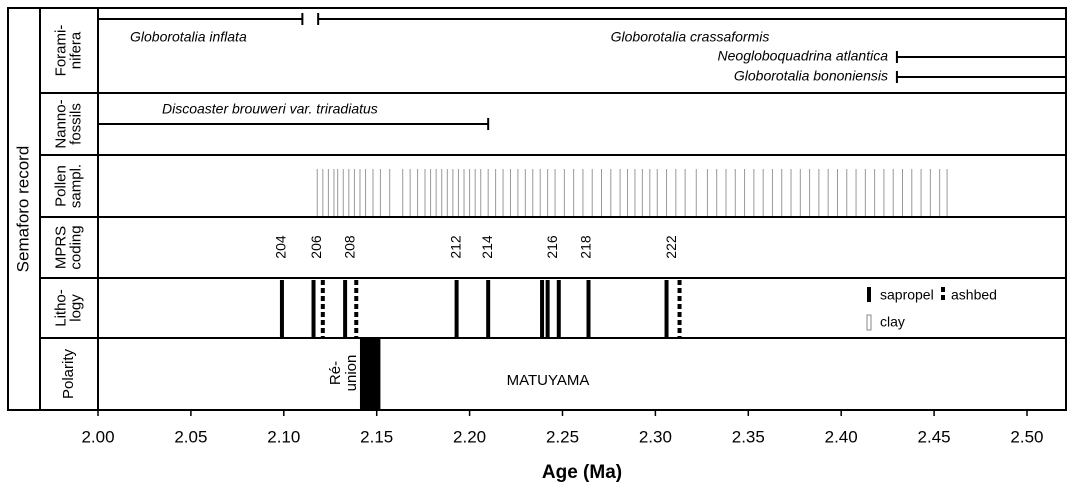 The height and width of the screenshot is (488, 1071). What do you see at coordinates (487, 247) in the screenshot?
I see `mprs-code: 214` at bounding box center [487, 247].